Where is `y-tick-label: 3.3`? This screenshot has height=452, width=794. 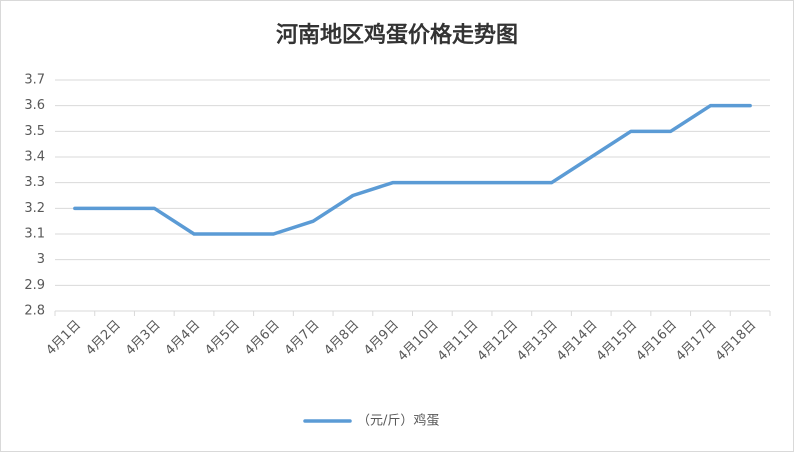 y-tick-label: 3.3 is located at coordinates (34, 182).